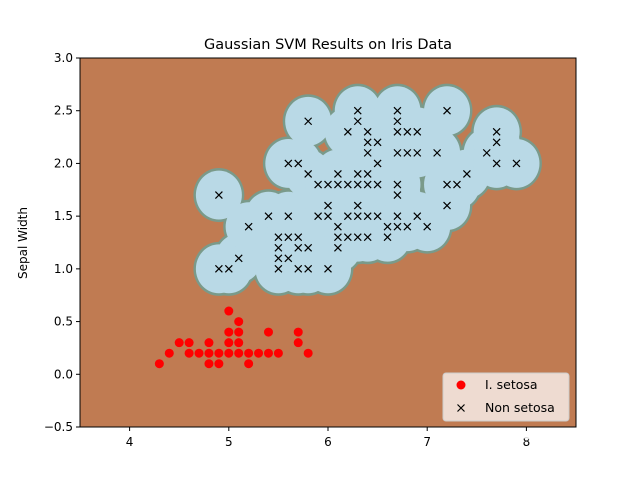 The image size is (640, 480). I want to click on legend-setosa-marker, so click(461, 385).